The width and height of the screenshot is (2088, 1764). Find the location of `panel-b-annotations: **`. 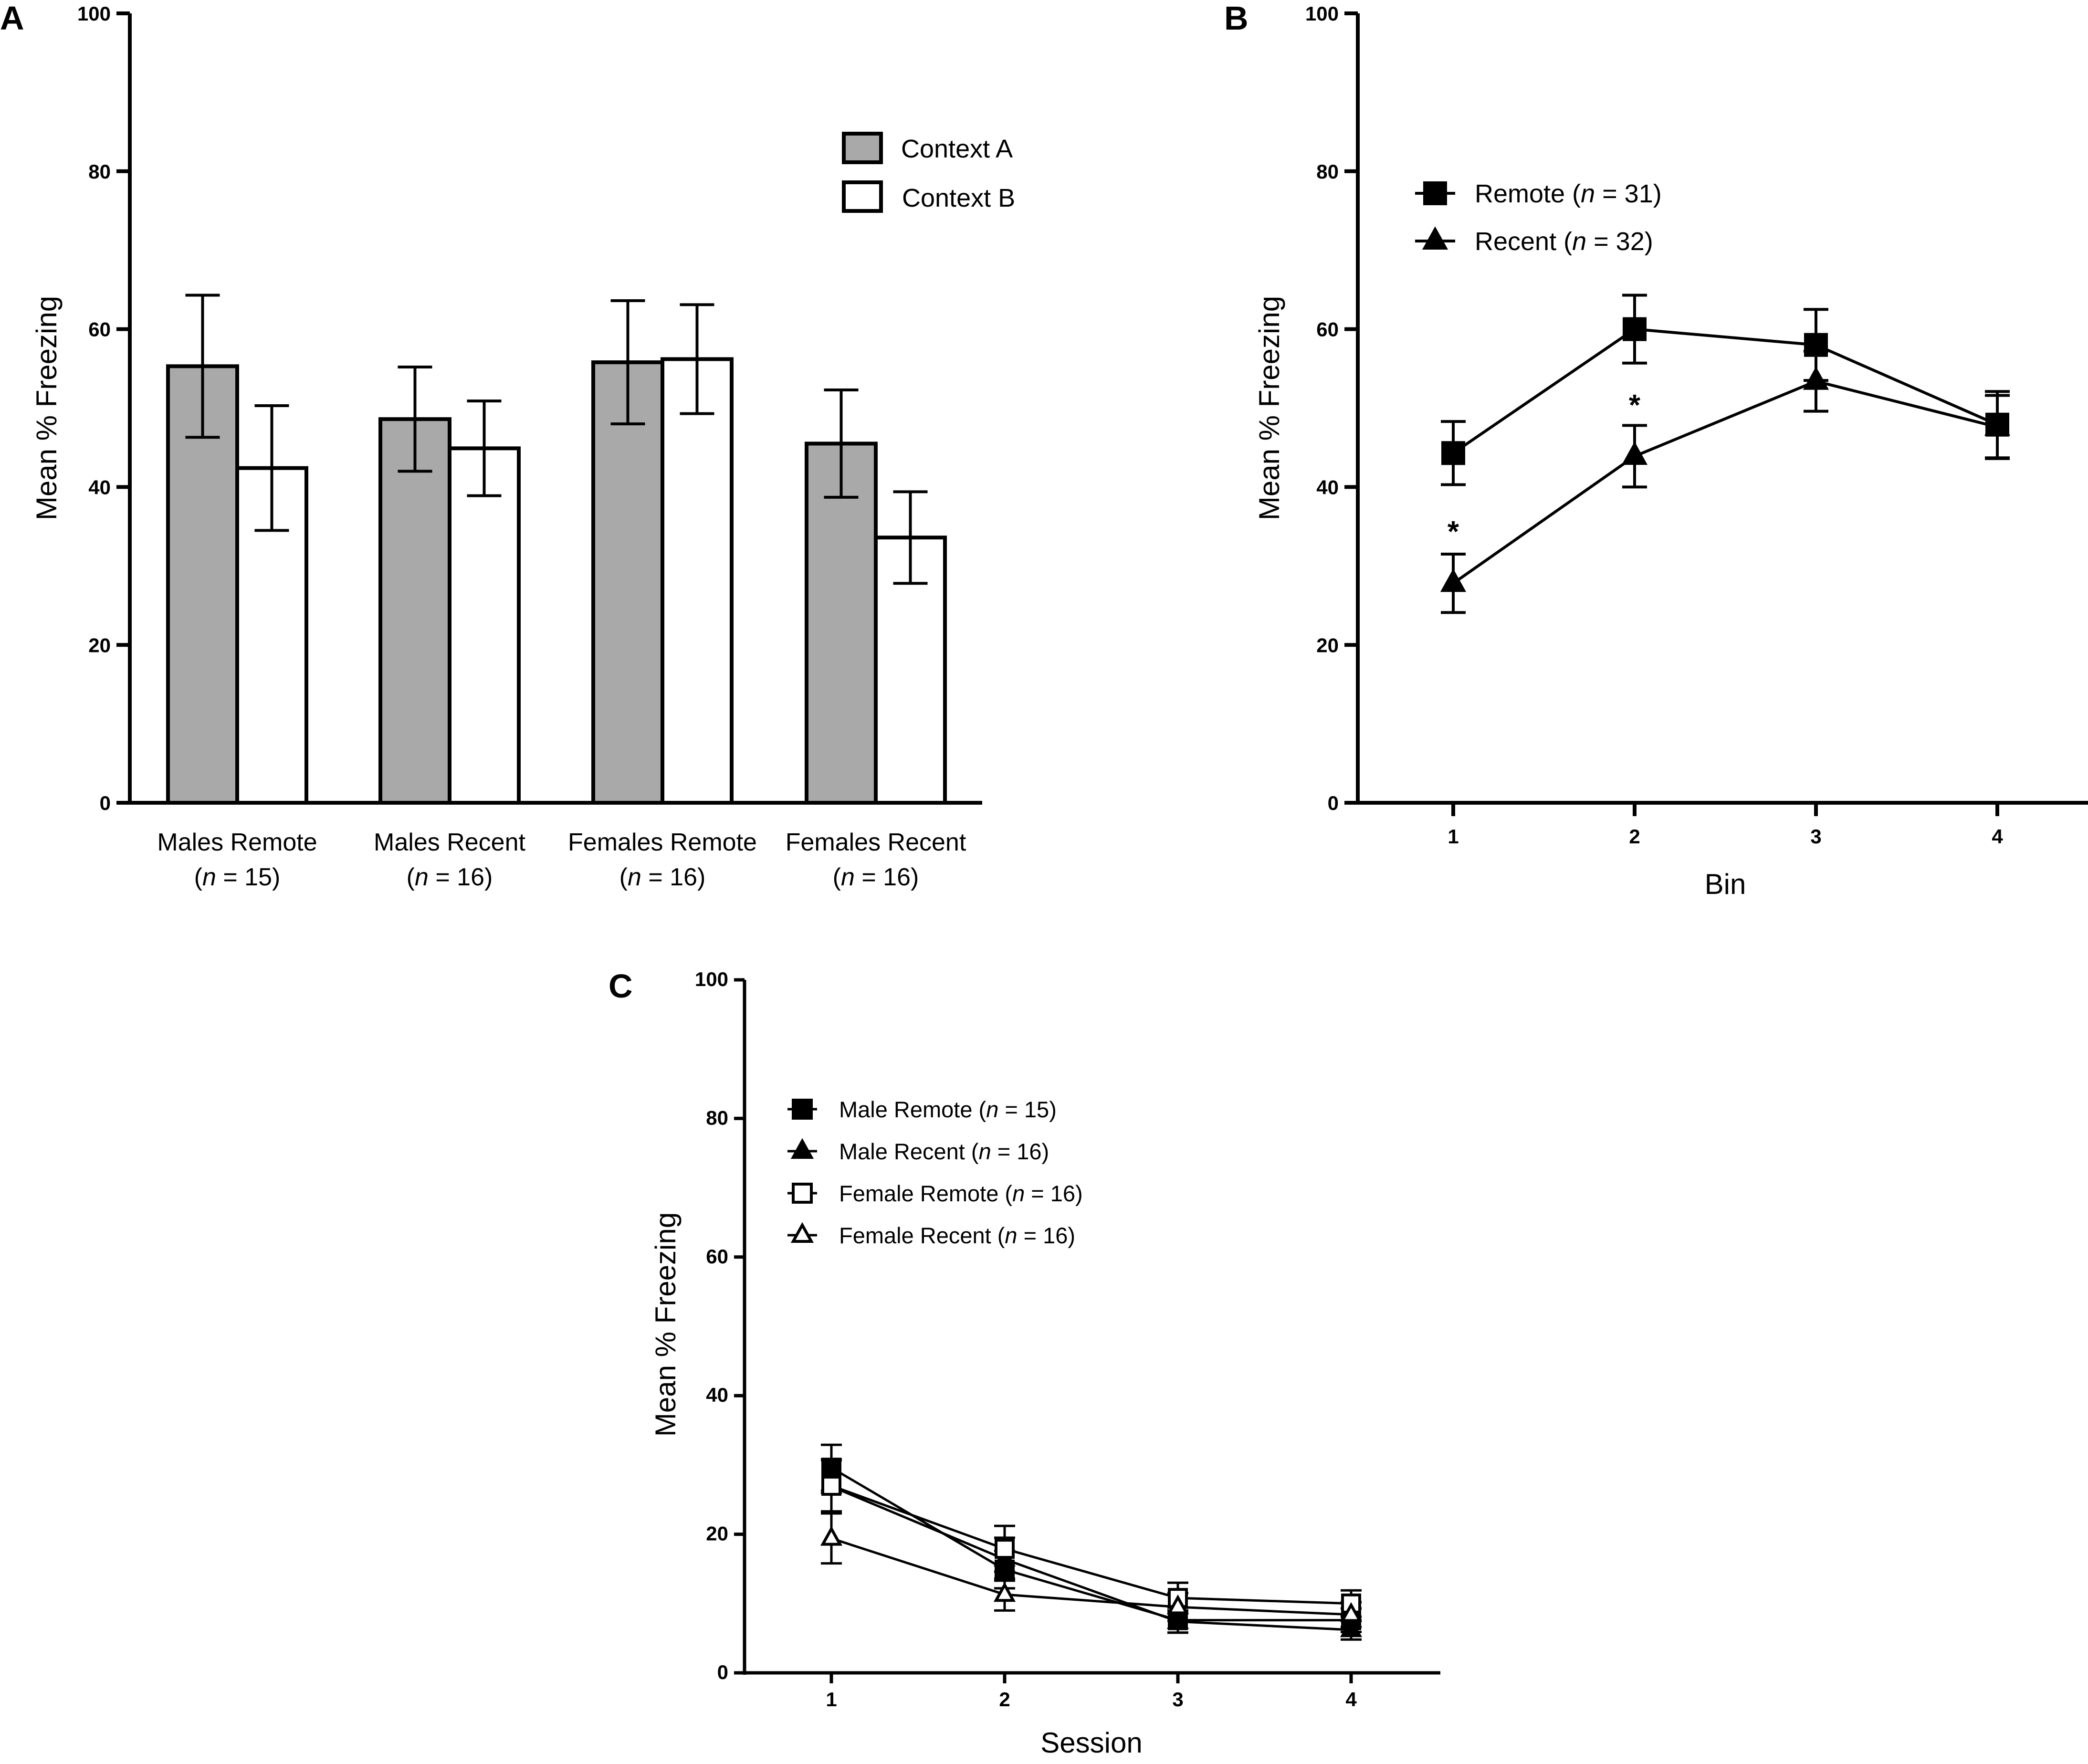

panel-b-annotations: ** is located at coordinates (1544, 469).